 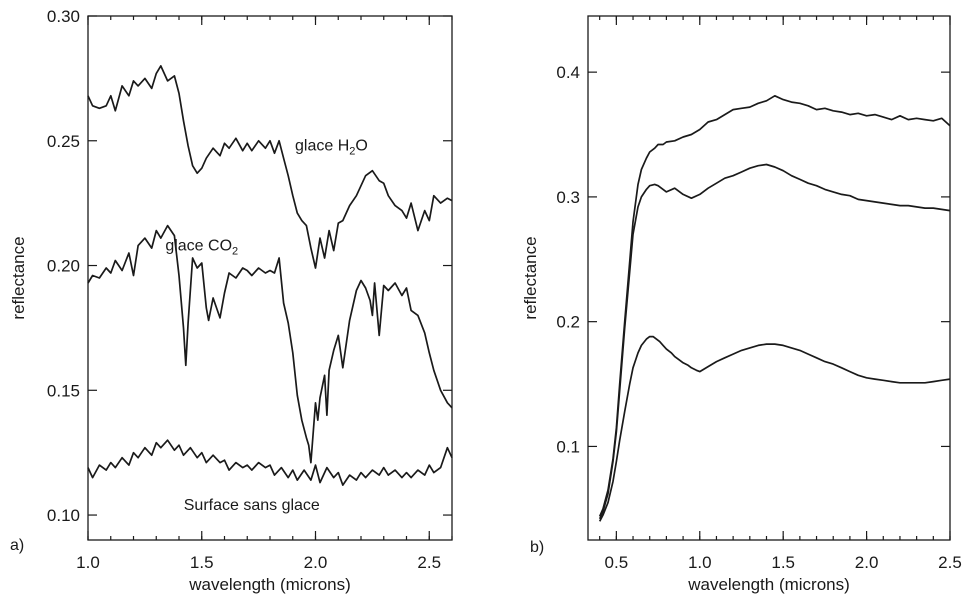 I want to click on panel-label: b), so click(x=537, y=547).